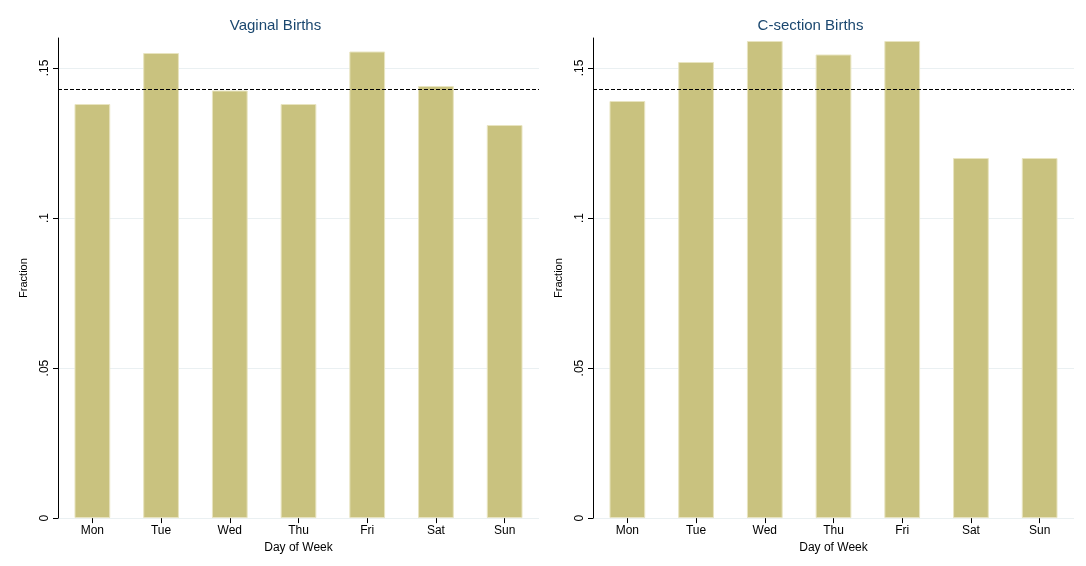 The image size is (1086, 566). Describe the element at coordinates (810, 24) in the screenshot. I see `chart-title: C-section Births` at that location.